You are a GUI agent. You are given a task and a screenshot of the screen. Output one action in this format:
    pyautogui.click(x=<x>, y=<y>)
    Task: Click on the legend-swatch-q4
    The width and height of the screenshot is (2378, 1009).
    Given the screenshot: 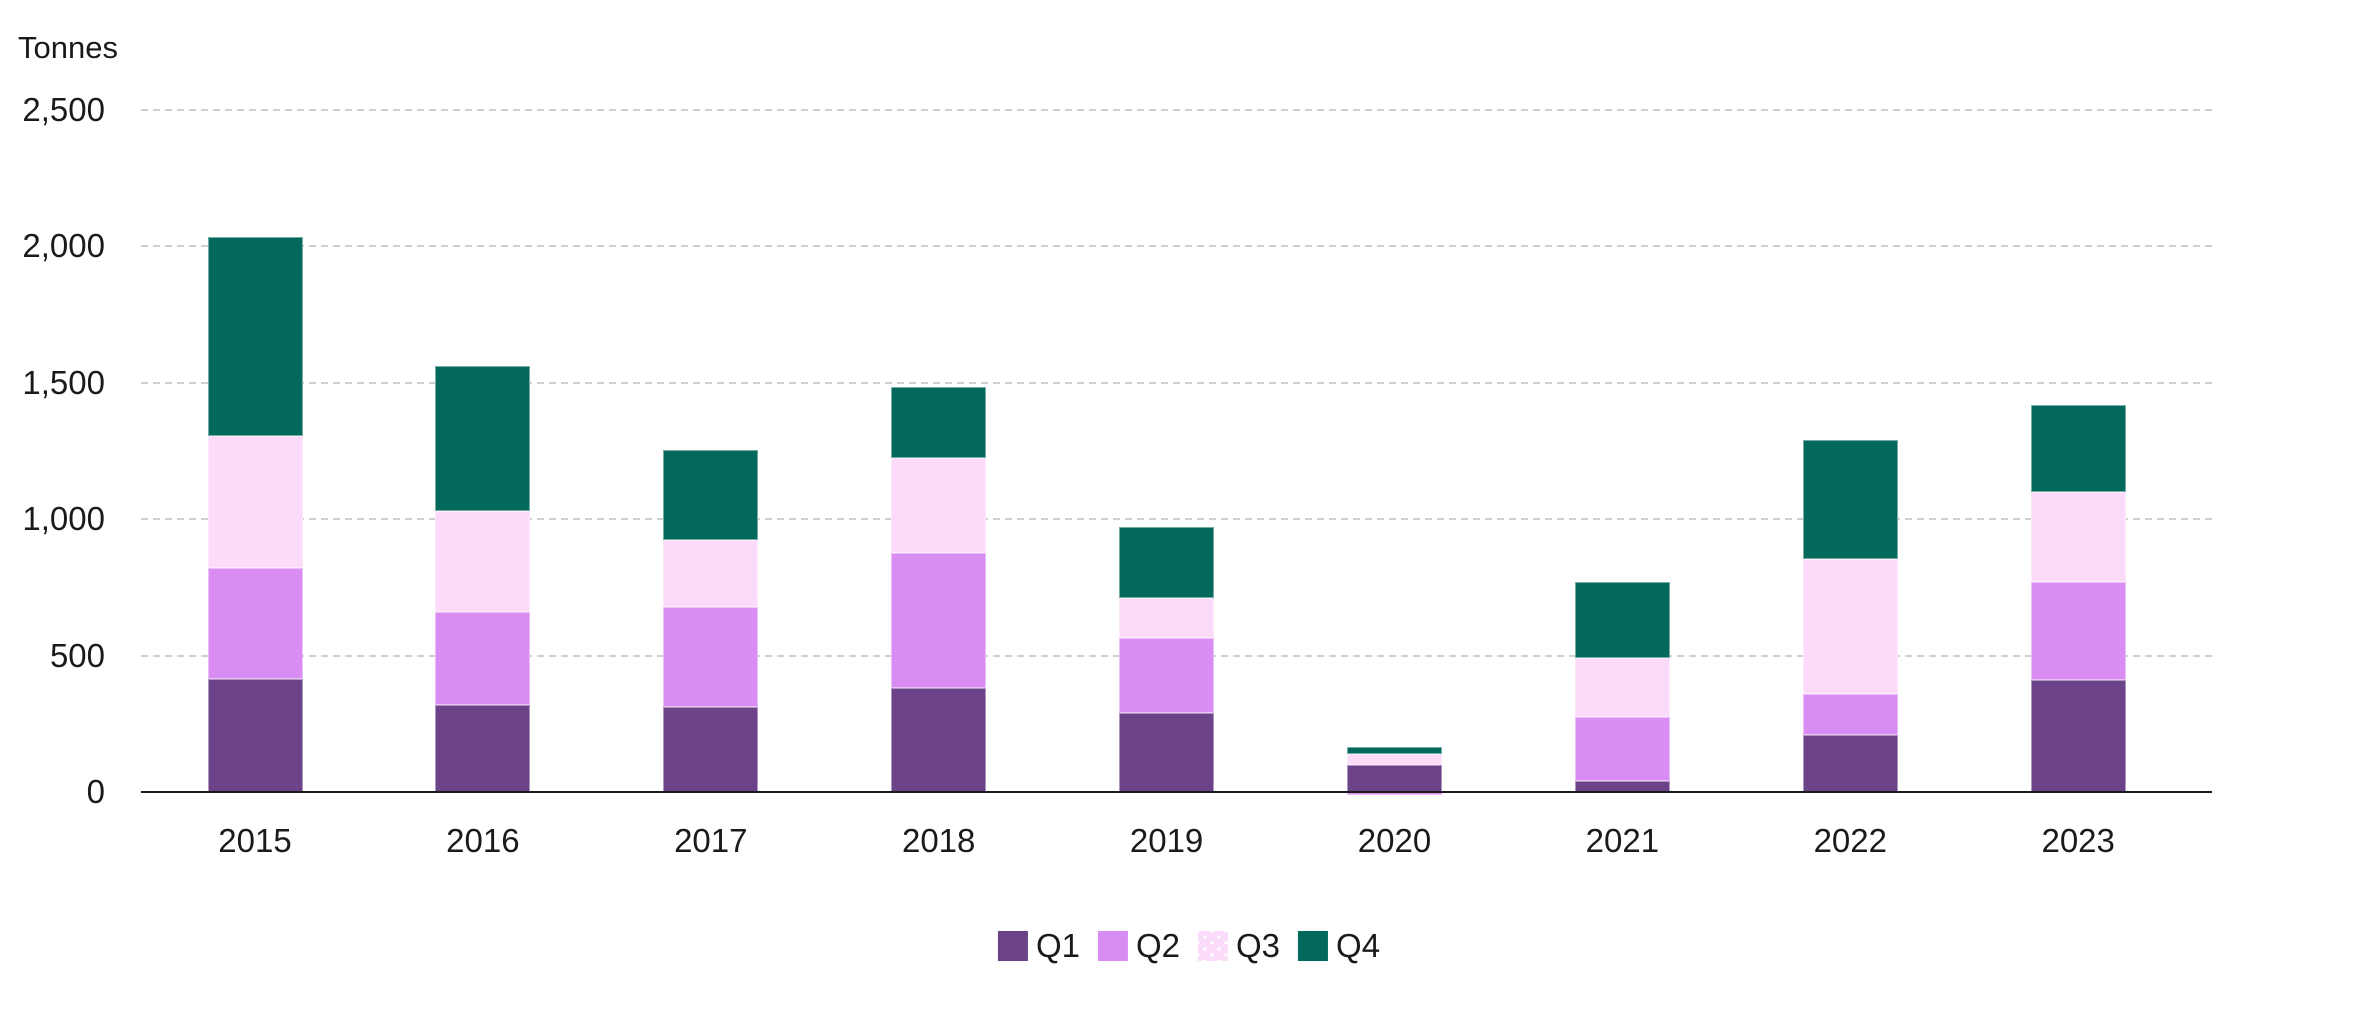 What is the action you would take?
    pyautogui.click(x=1313, y=946)
    